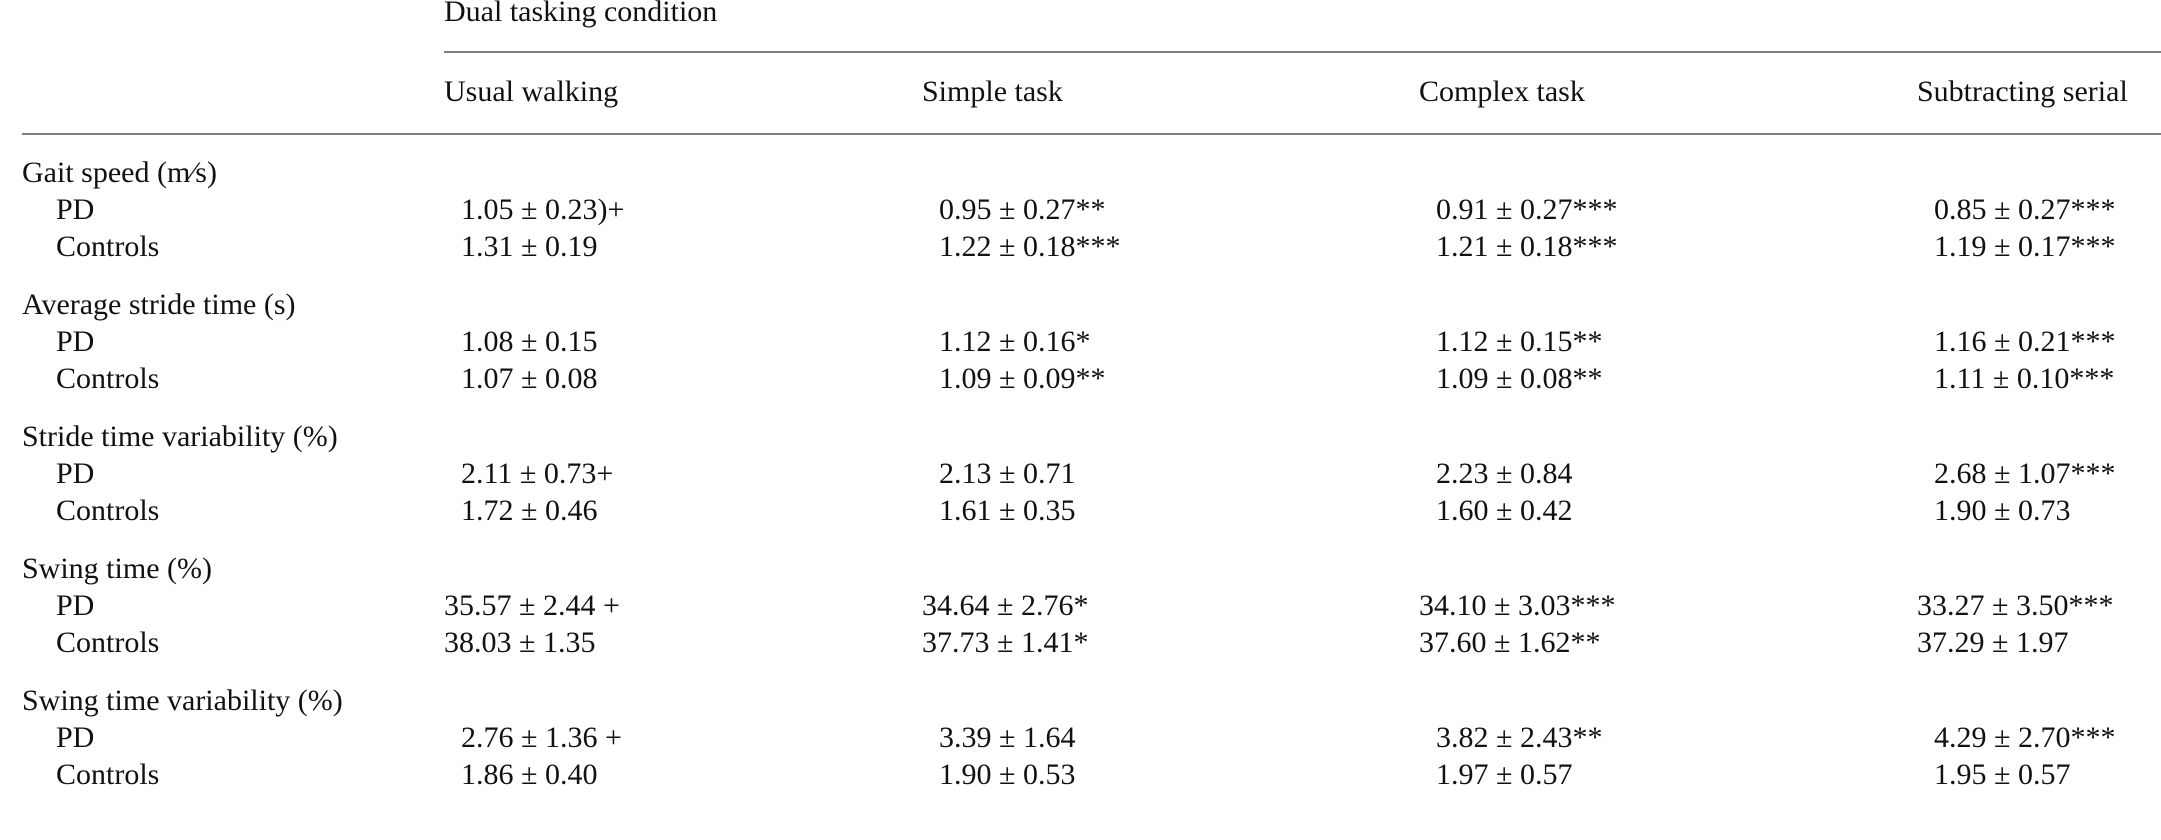  Describe the element at coordinates (1022, 209) in the screenshot. I see `cell: 0.95 ± 0.27**` at that location.